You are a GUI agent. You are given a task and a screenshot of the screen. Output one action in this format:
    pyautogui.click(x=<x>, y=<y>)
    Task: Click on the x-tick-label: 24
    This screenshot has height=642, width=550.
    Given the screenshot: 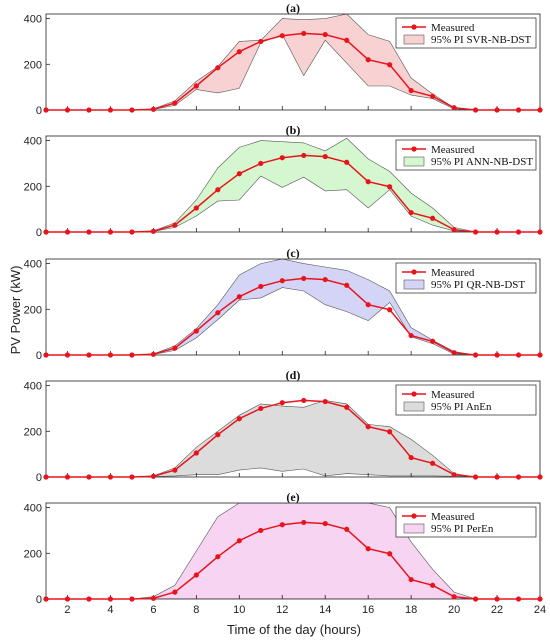 What is the action you would take?
    pyautogui.click(x=540, y=610)
    